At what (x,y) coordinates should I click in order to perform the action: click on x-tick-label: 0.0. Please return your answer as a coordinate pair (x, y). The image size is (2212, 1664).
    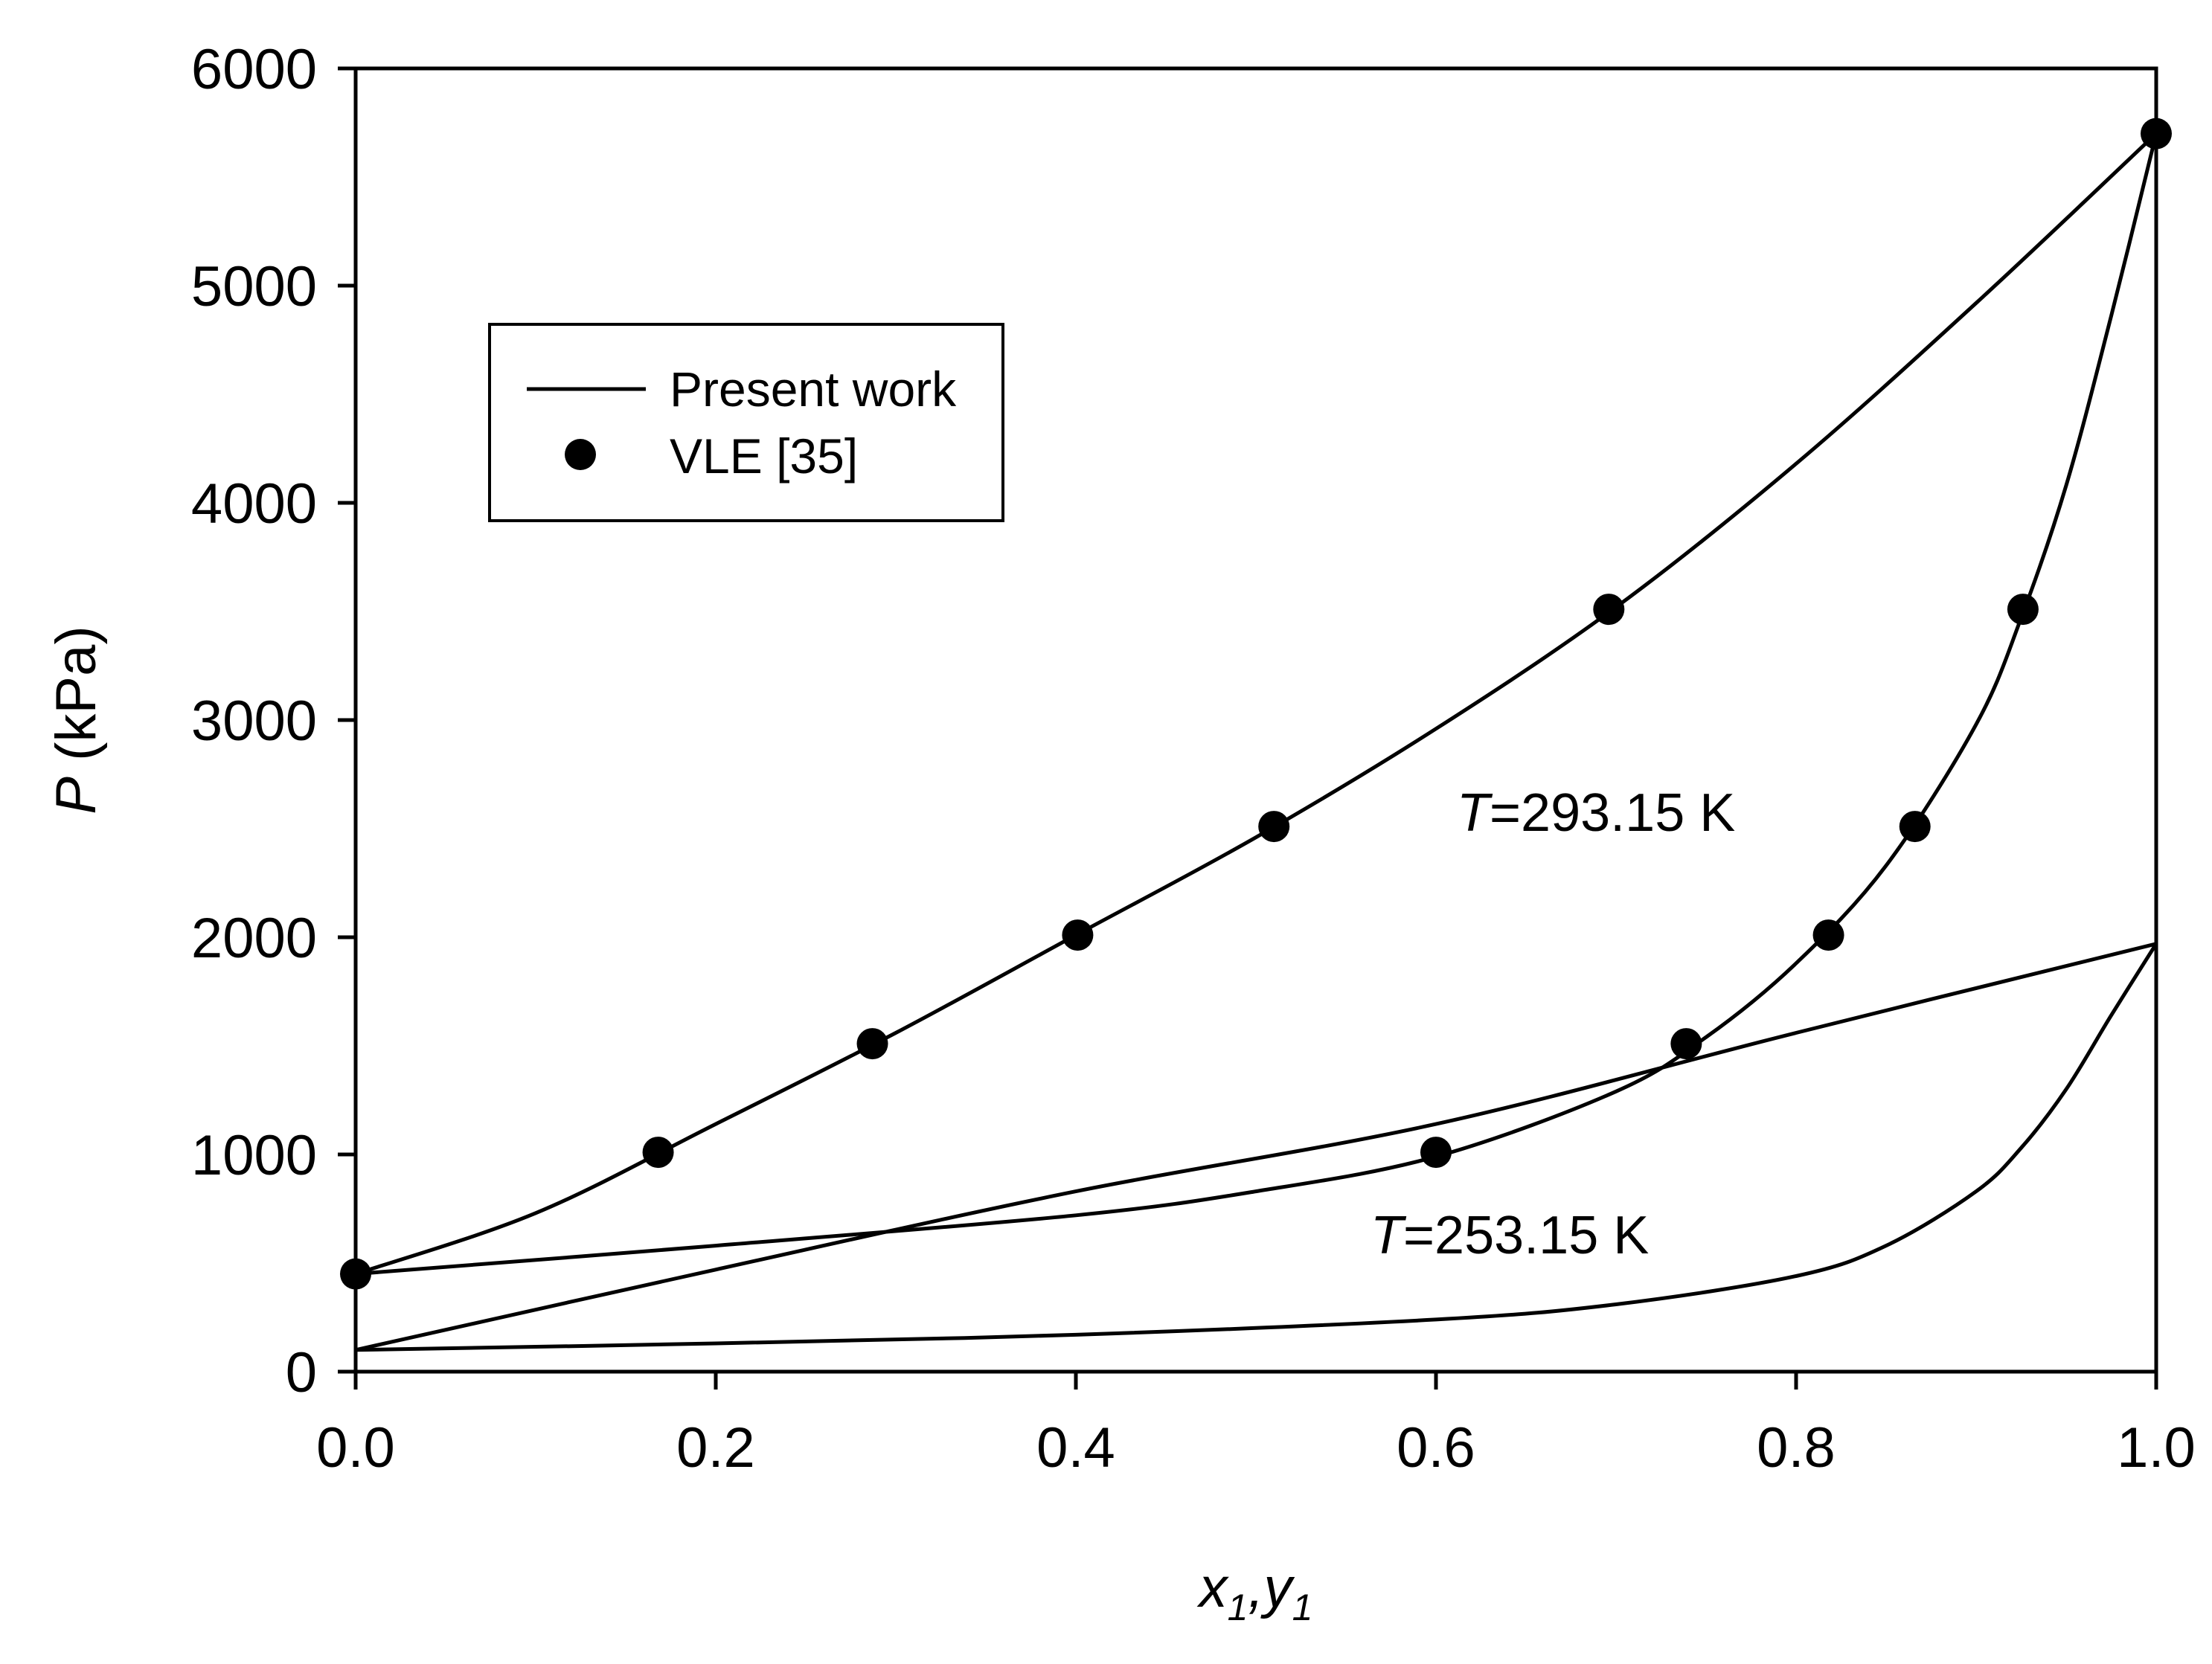
    Looking at the image, I should click on (355, 1448).